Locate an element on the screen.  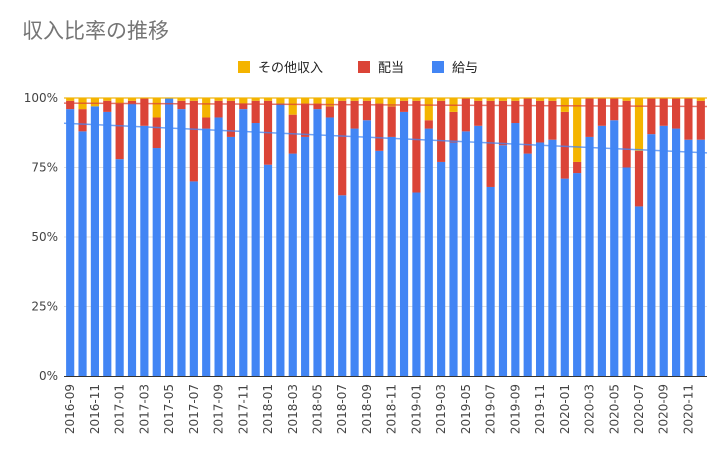
legend-label: 給与 is located at coordinates (465, 68).